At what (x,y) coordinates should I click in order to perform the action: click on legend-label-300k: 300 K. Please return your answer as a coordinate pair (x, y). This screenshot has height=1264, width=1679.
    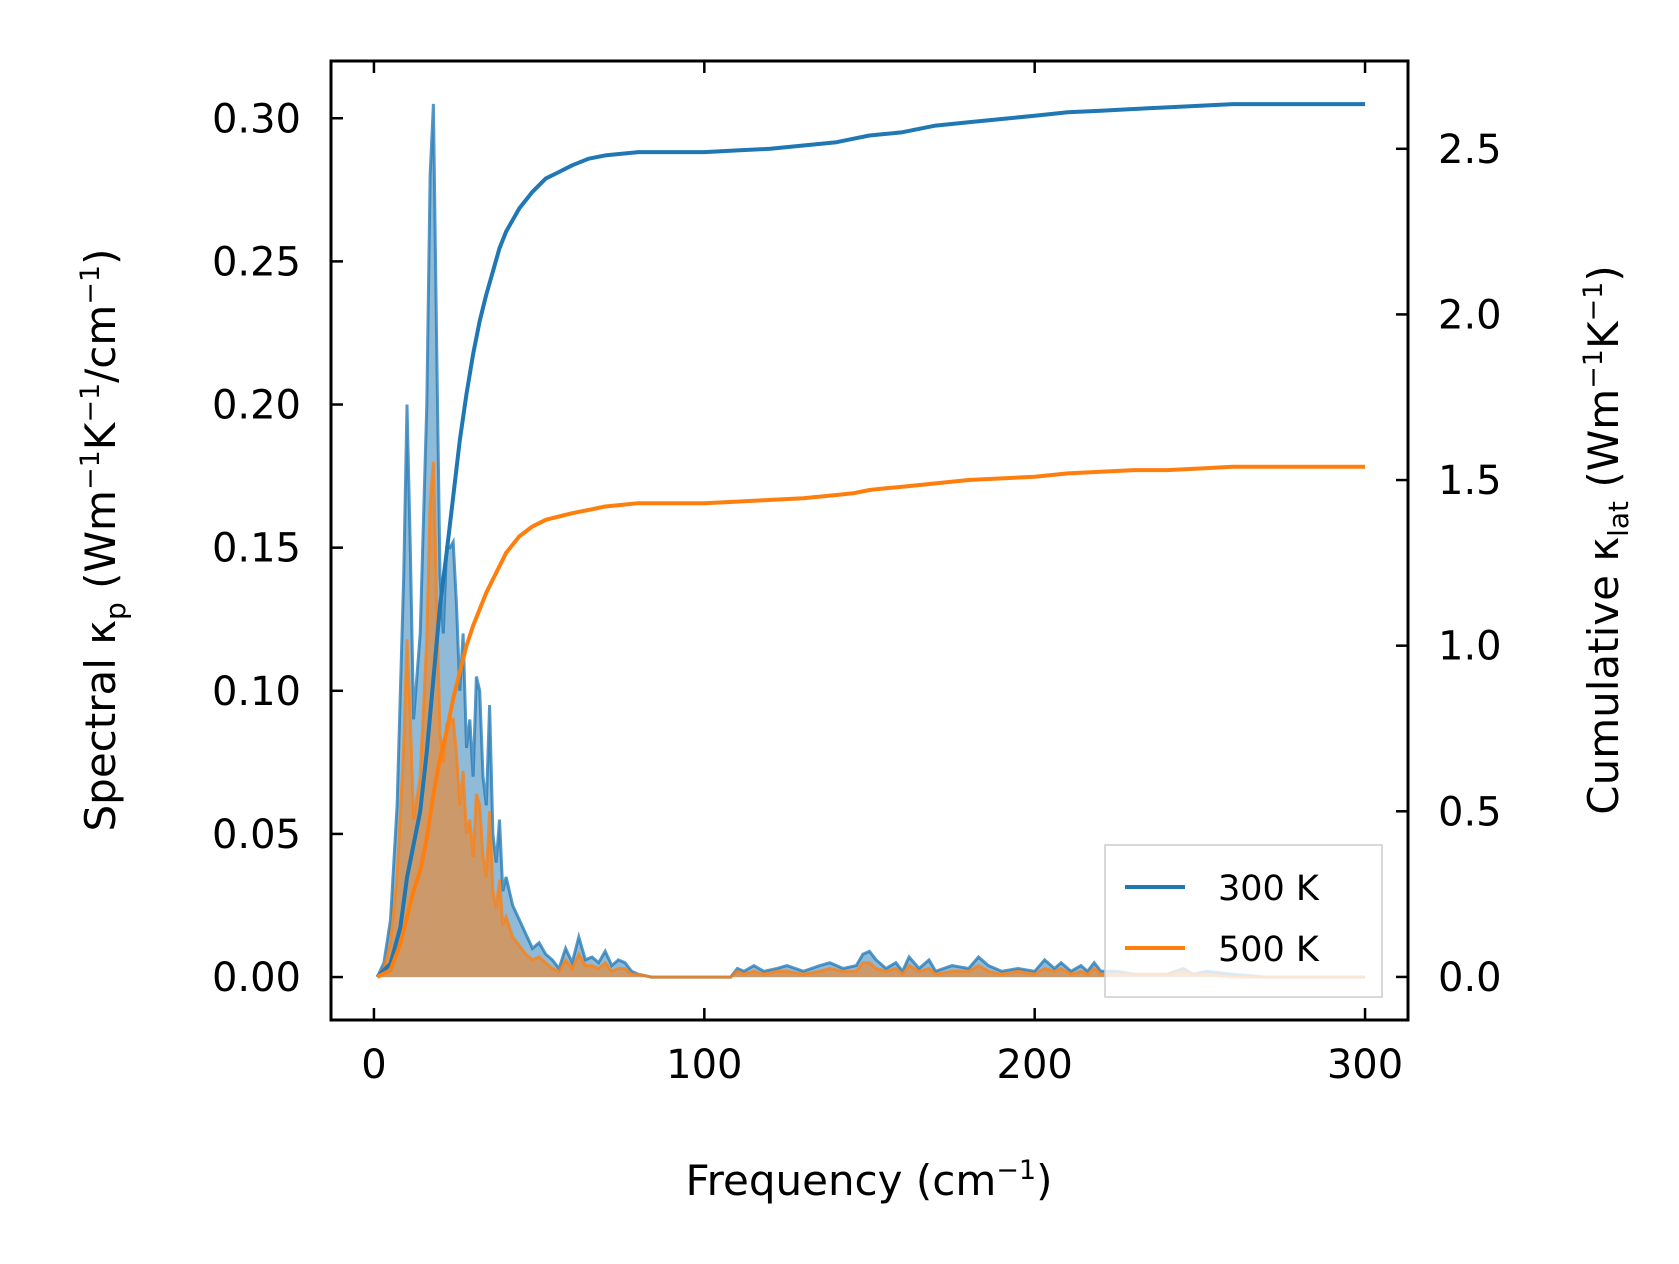
    Looking at the image, I should click on (1269, 889).